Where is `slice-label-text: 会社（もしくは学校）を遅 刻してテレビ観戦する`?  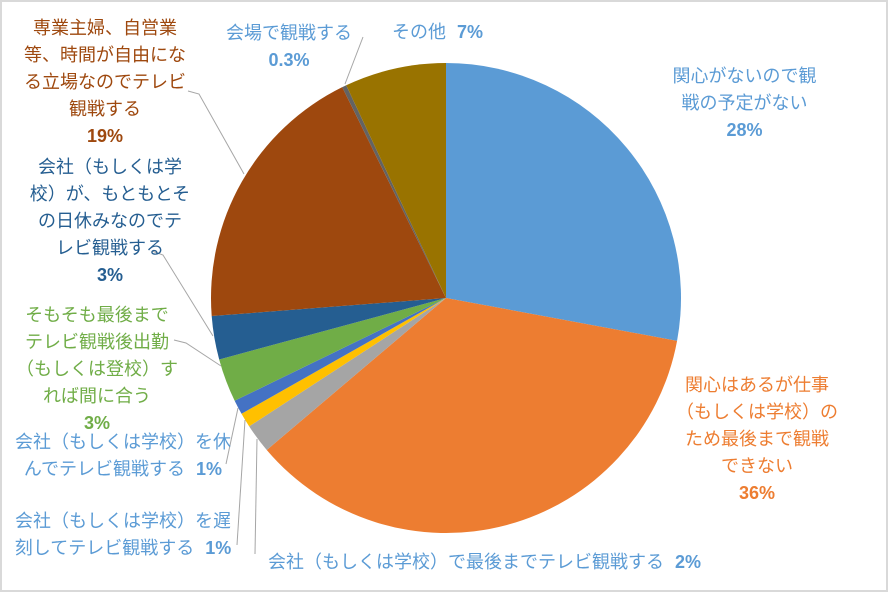
slice-label-text: 会社（もしくは学校）を遅 刻してテレビ観戦する is located at coordinates (122, 534).